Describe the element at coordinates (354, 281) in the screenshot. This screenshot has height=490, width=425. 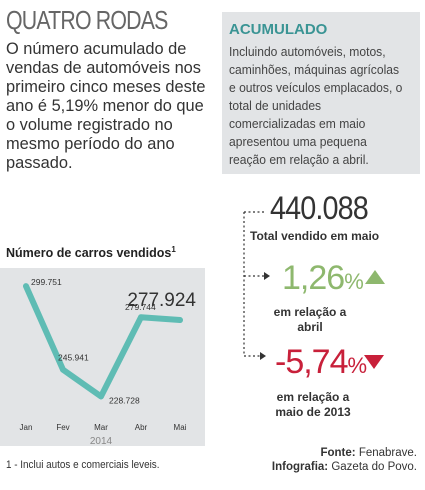
I see `kpi-up-unit: %` at that location.